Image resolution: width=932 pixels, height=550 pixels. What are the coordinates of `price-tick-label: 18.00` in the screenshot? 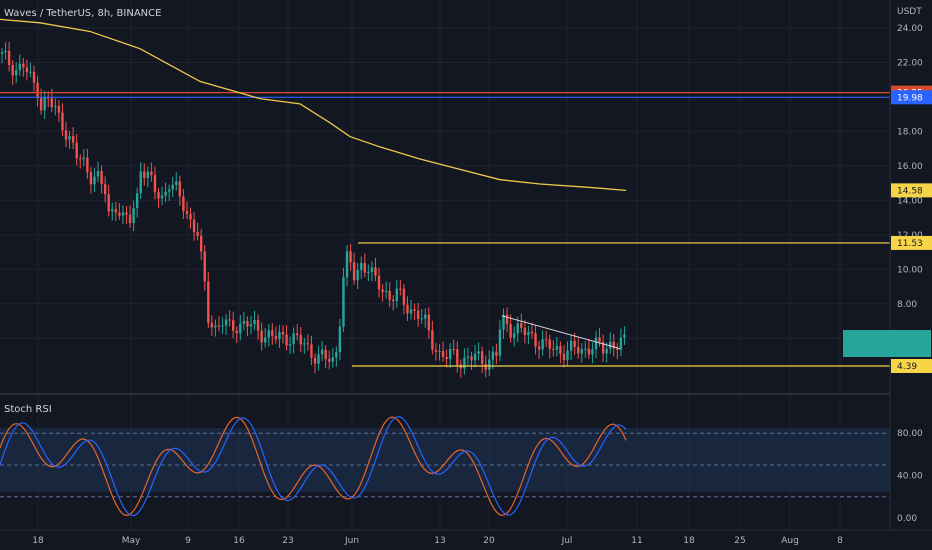 It's located at (910, 132).